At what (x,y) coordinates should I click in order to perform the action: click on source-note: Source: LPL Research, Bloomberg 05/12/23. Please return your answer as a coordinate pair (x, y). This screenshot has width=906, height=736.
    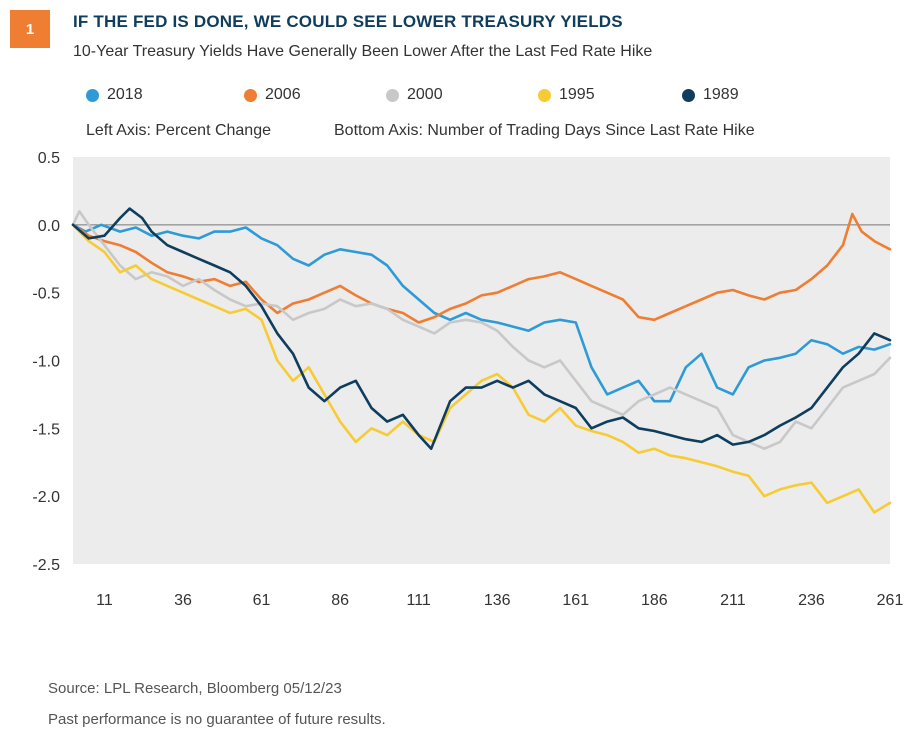
    Looking at the image, I should click on (195, 688).